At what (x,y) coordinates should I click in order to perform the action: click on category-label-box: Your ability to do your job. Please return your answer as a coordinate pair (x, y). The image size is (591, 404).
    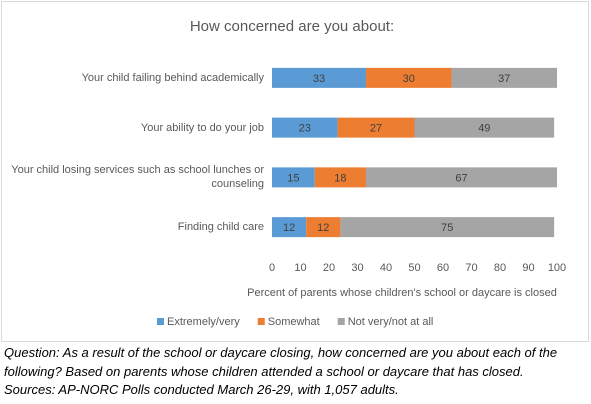
    Looking at the image, I should click on (202, 127).